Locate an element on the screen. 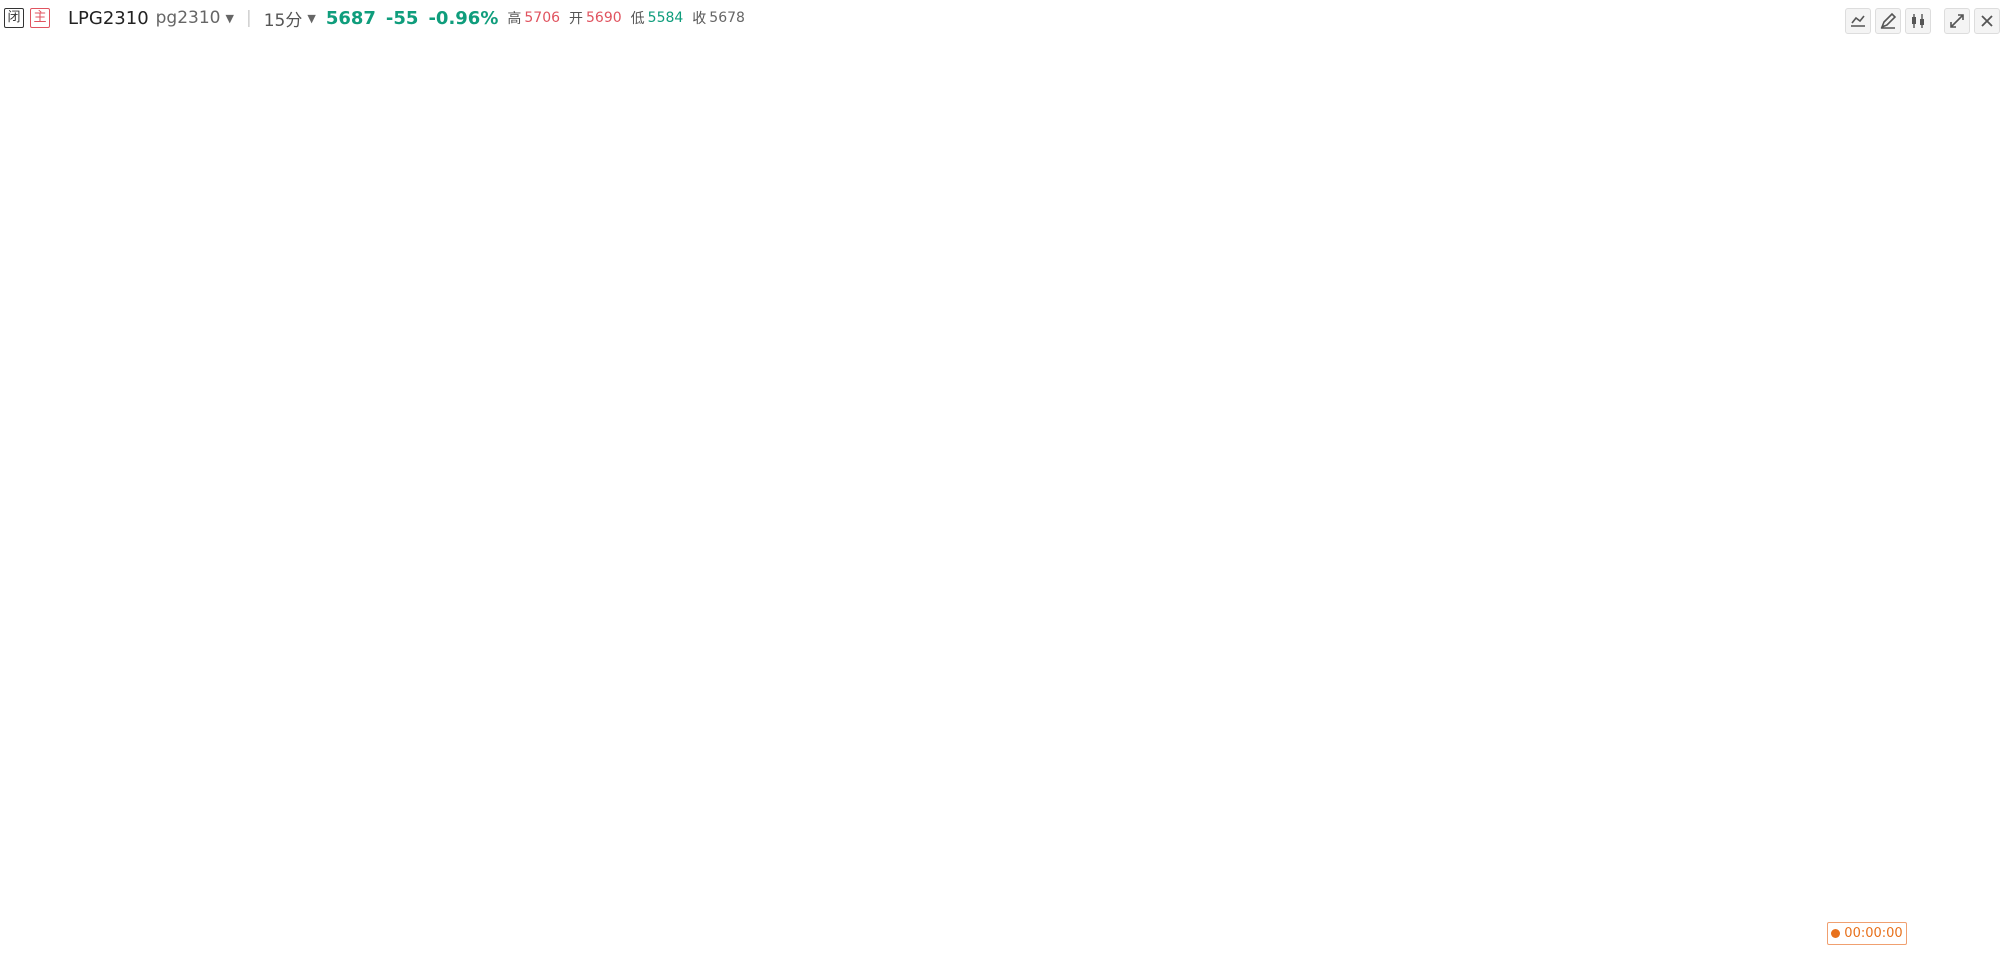  y-tick-label: 5671 is located at coordinates (1987, 491).